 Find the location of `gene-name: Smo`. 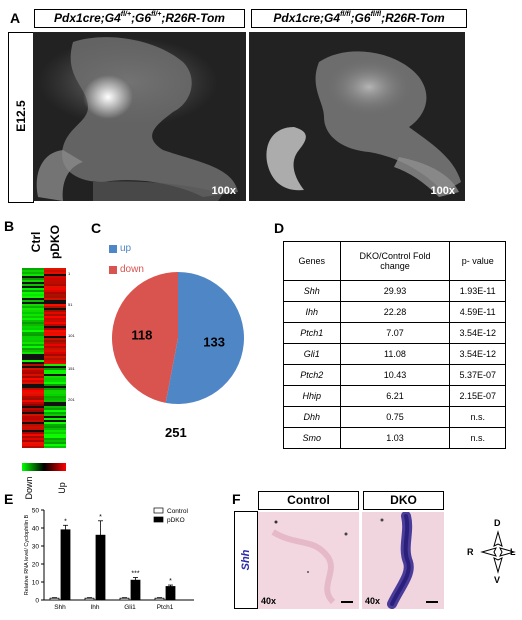

gene-name: Smo is located at coordinates (312, 438).